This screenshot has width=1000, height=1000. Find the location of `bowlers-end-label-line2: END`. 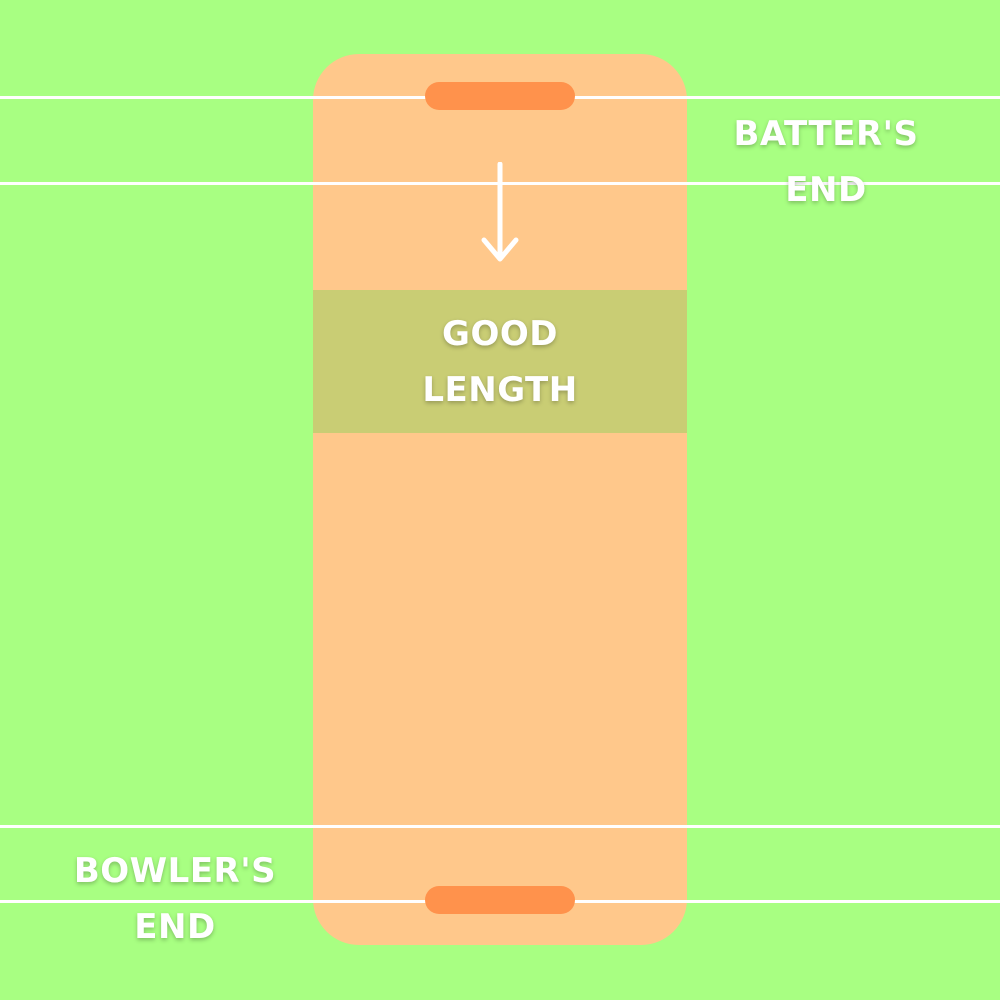

bowlers-end-label-line2: END is located at coordinates (175, 927).